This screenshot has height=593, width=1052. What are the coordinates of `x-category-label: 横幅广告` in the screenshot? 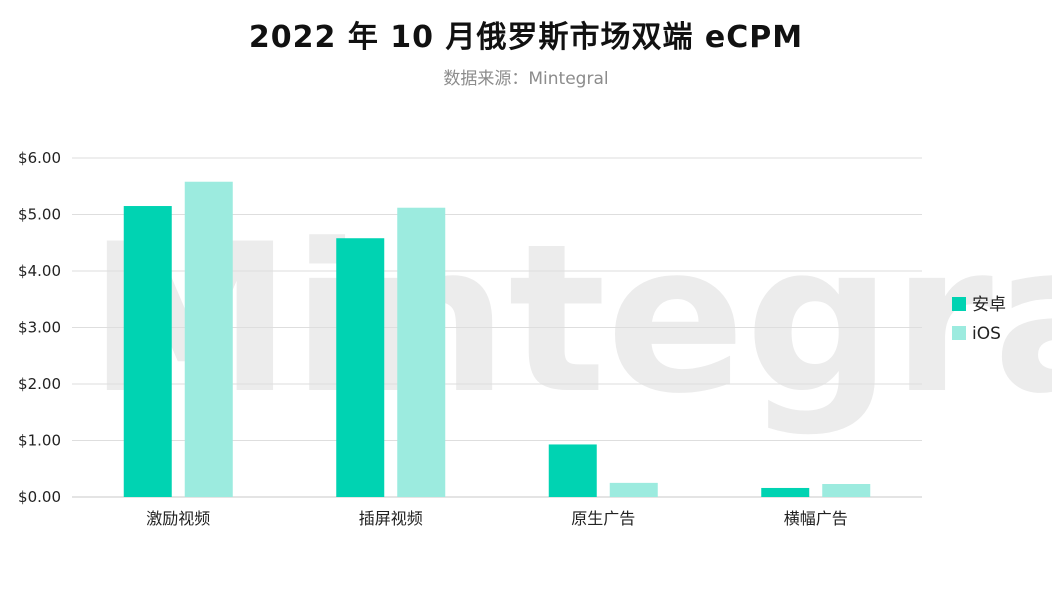 It's located at (816, 518).